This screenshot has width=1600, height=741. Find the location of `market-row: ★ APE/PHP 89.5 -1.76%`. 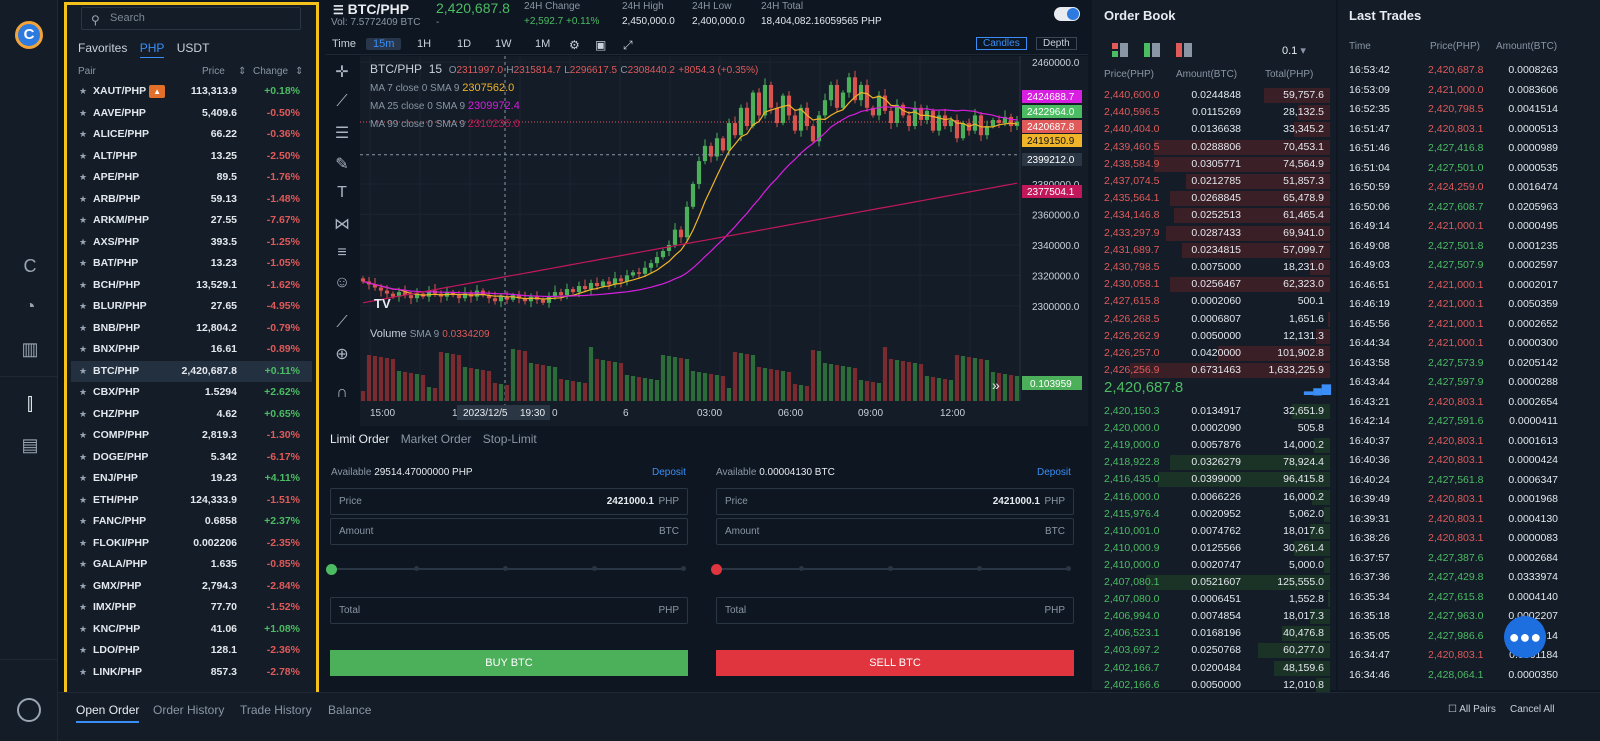

market-row: ★ APE/PHP 89.5 -1.76% is located at coordinates (191, 178).